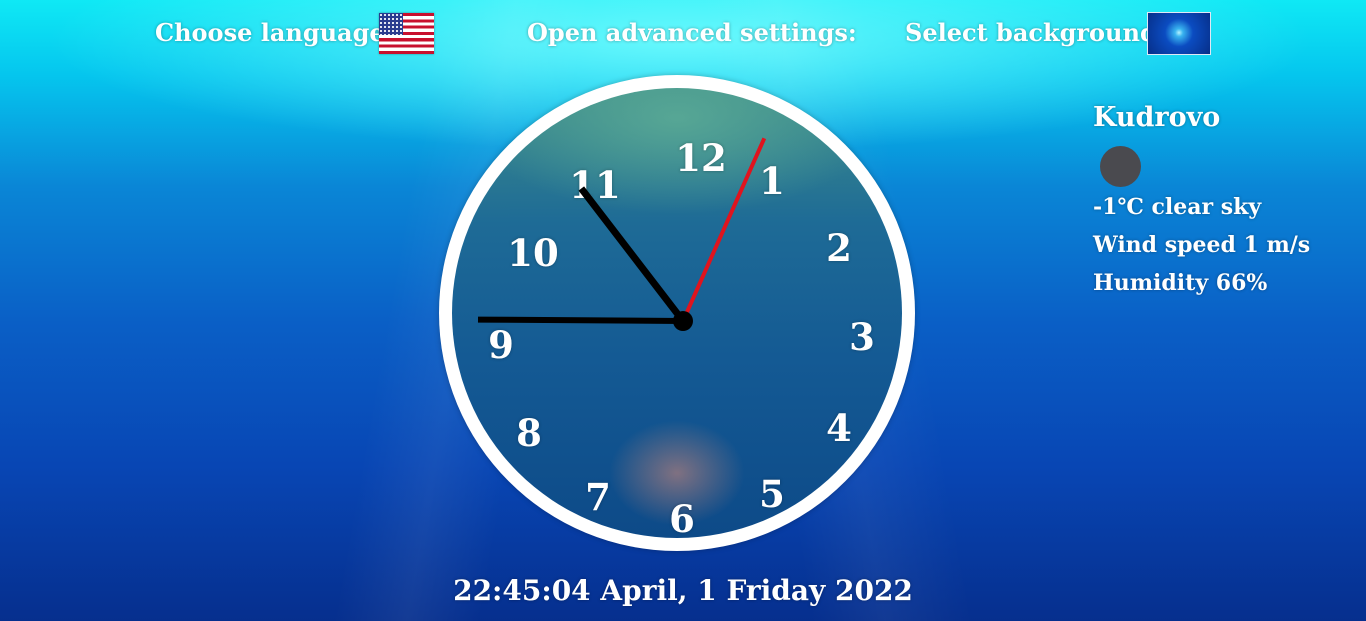  What do you see at coordinates (701, 158) in the screenshot?
I see `clock-numeral-12: 12` at bounding box center [701, 158].